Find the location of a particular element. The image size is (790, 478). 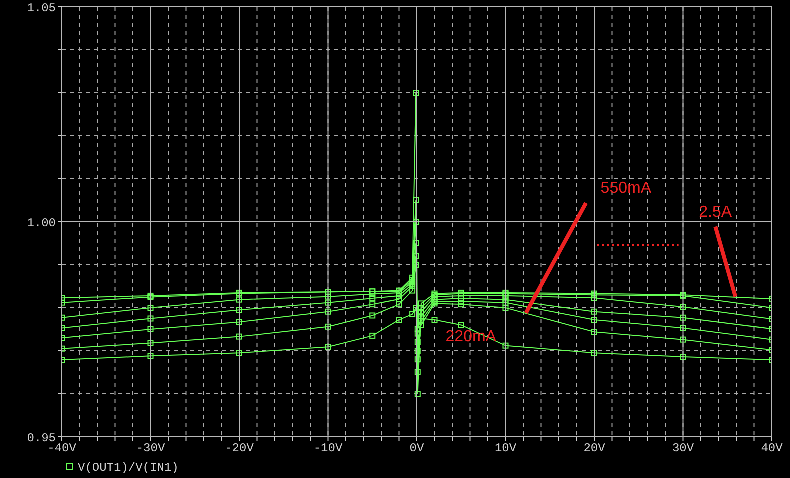

x-tick-label: 20V is located at coordinates (595, 449).